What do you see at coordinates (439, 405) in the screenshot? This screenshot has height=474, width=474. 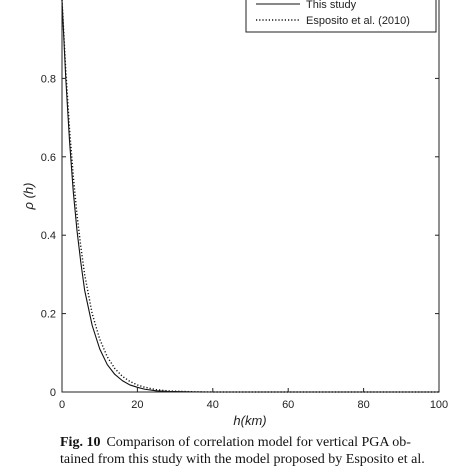 I see `x-tick-label: 100` at bounding box center [439, 405].